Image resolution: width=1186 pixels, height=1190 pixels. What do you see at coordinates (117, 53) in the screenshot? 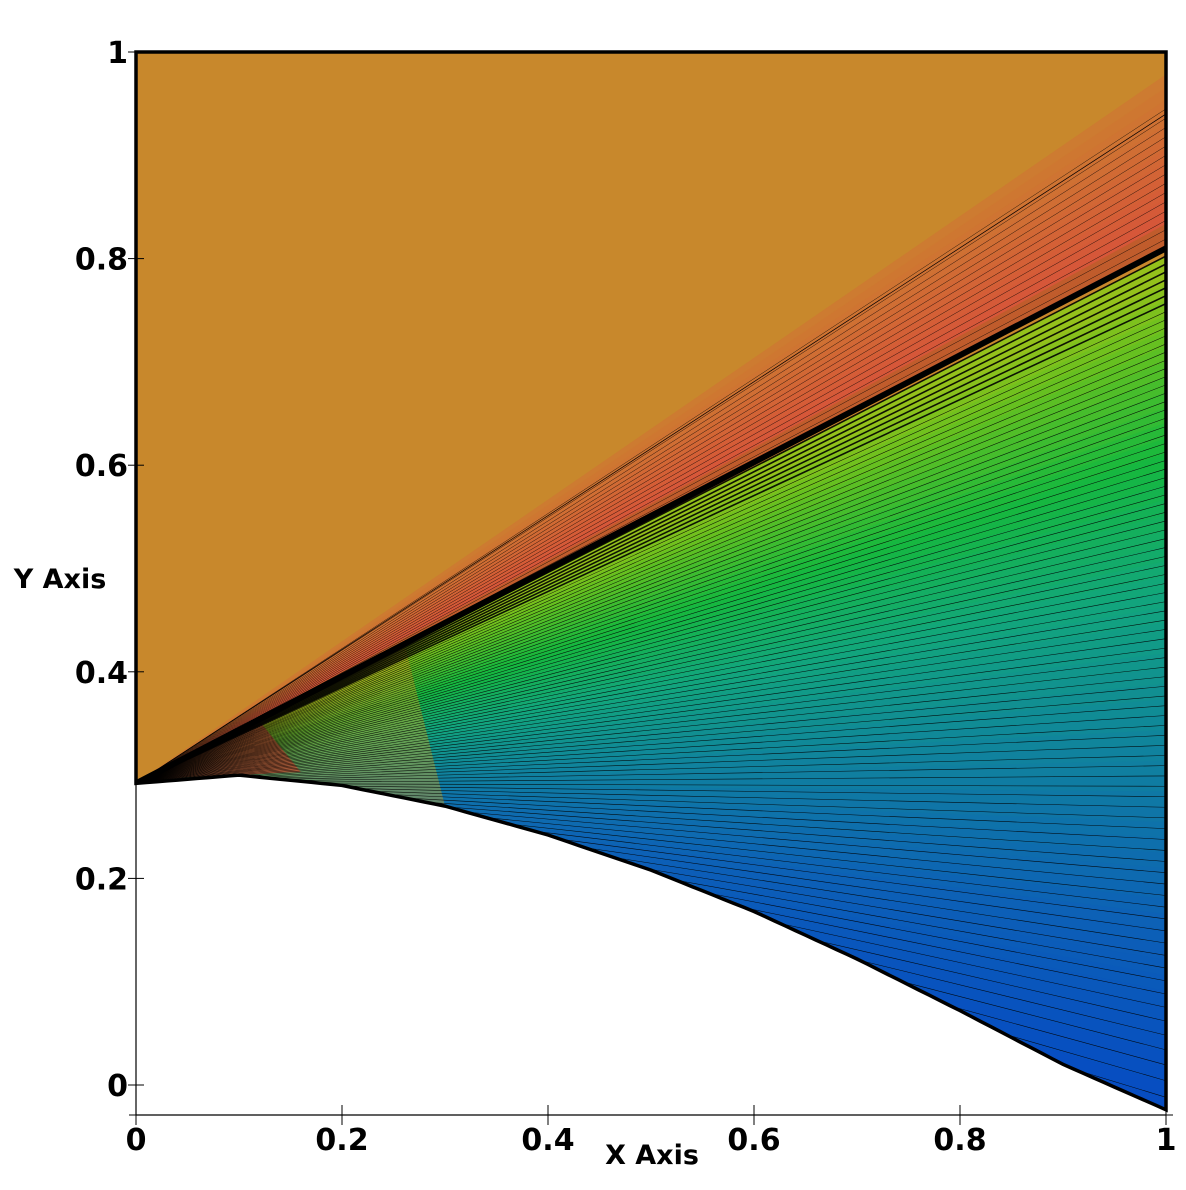
I see `y-tick-label: 1` at bounding box center [117, 53].